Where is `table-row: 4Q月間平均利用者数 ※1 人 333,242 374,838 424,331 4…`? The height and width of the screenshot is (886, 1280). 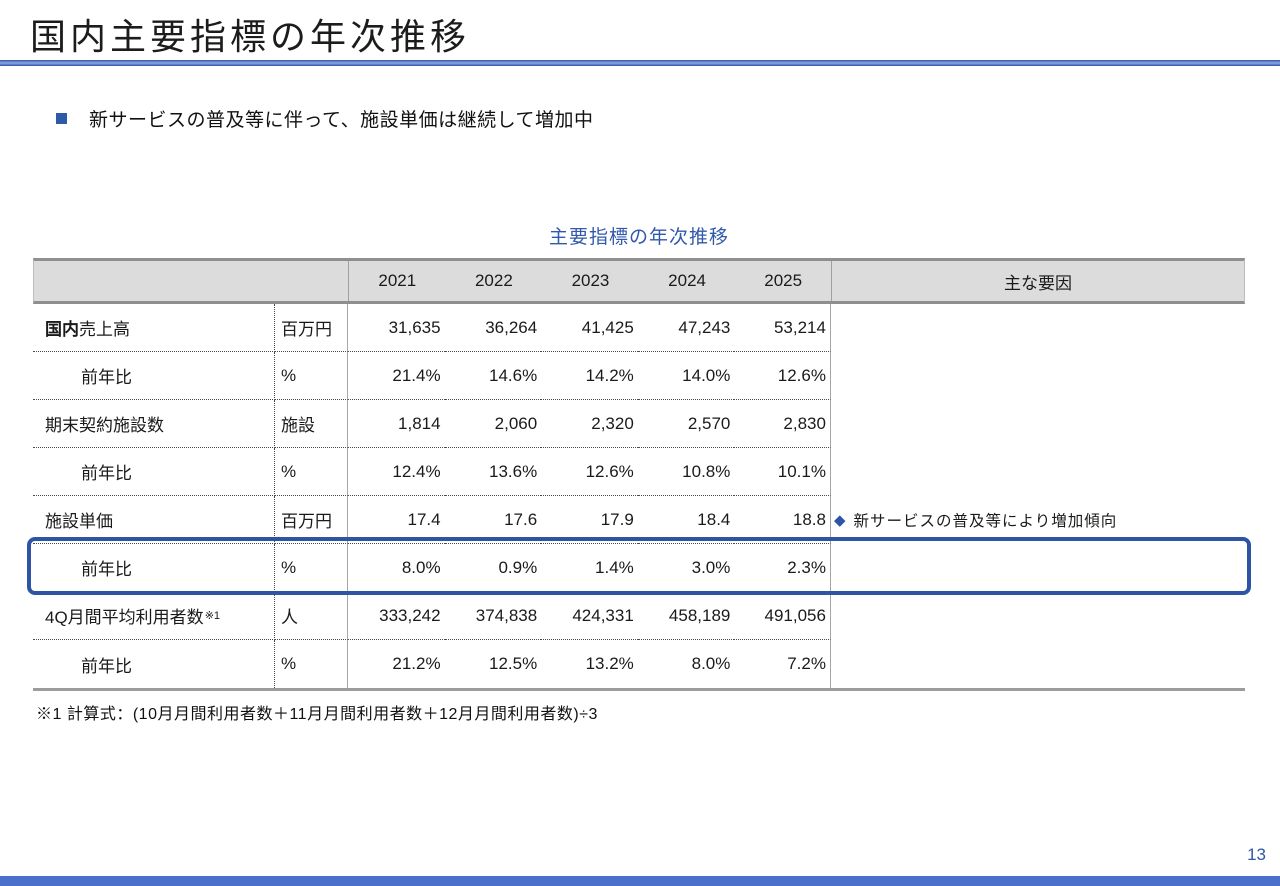
table-row: 4Q月間平均利用者数 ※1 人 333,242 374,838 424,331 4… is located at coordinates (639, 616).